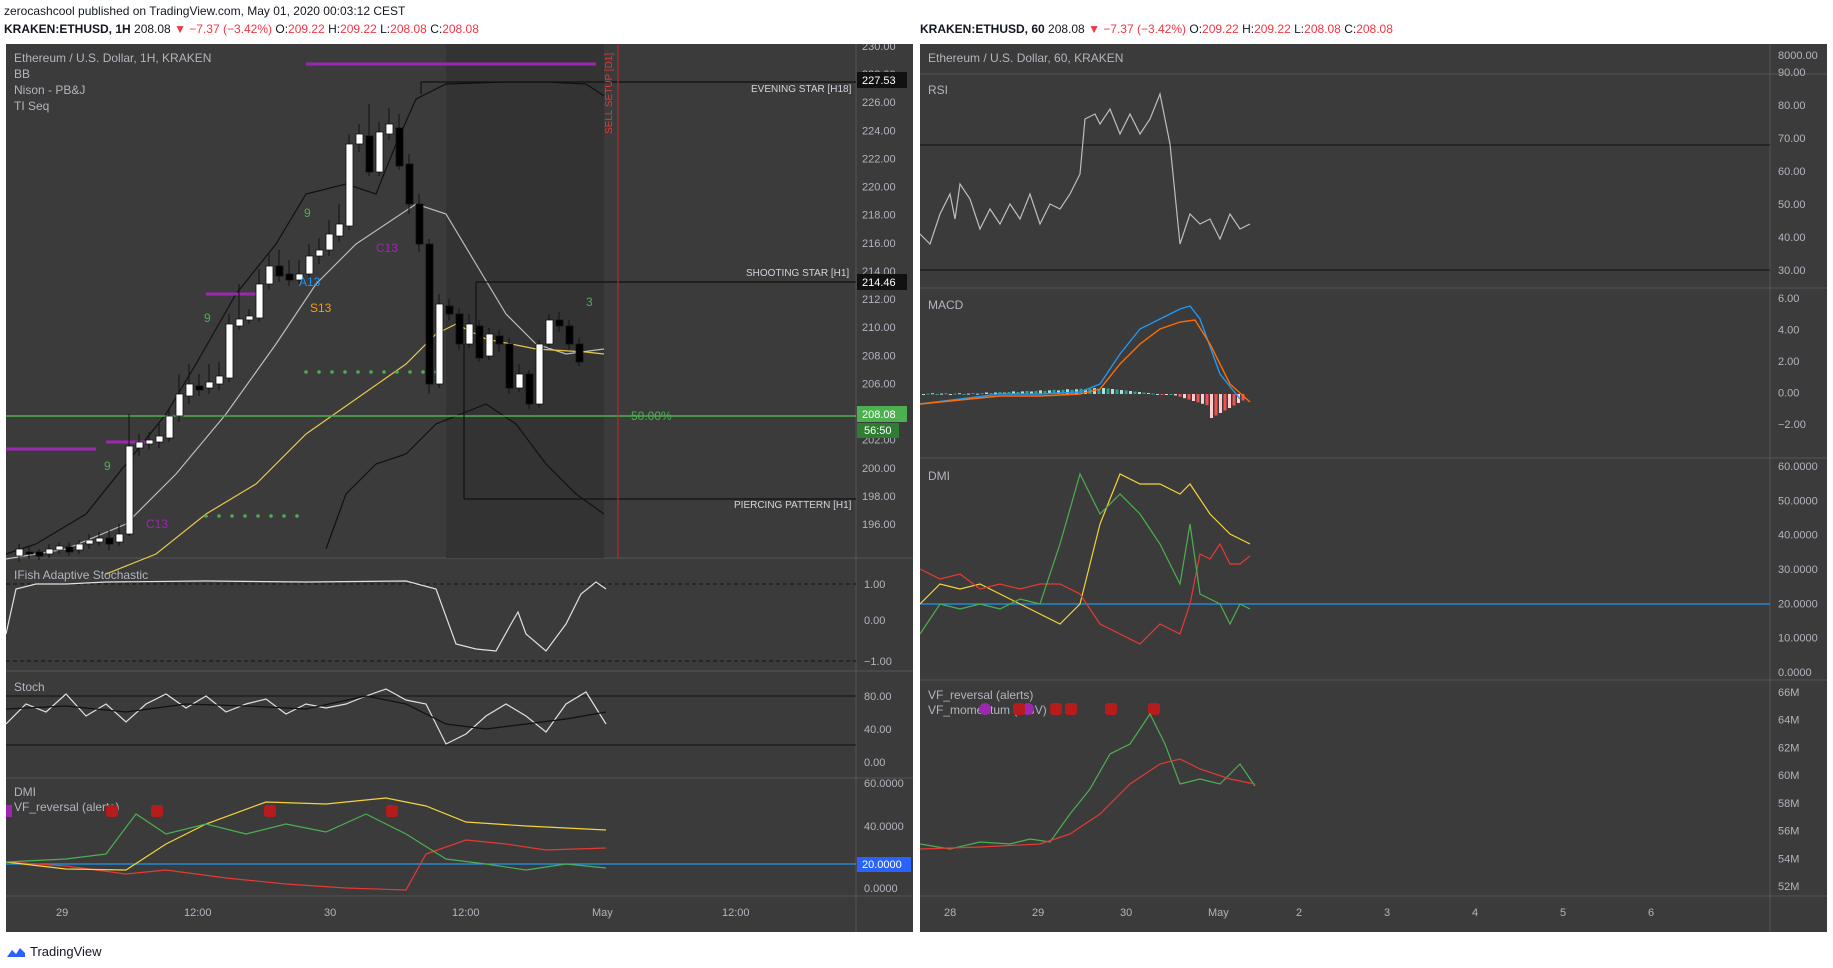 The image size is (1833, 968). I want to click on obv-ma-line, so click(1088, 804).